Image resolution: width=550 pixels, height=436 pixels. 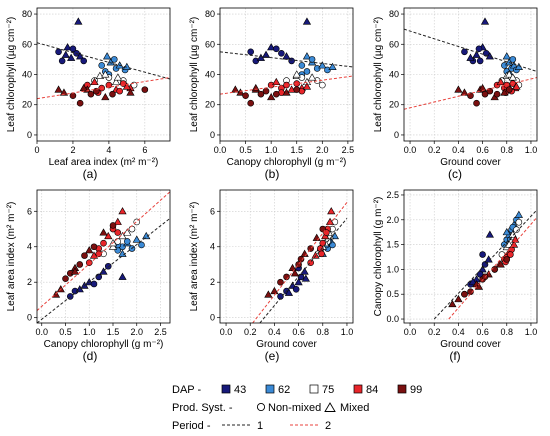 I want to click on x-tick-label: 1.5, so click(x=296, y=150).